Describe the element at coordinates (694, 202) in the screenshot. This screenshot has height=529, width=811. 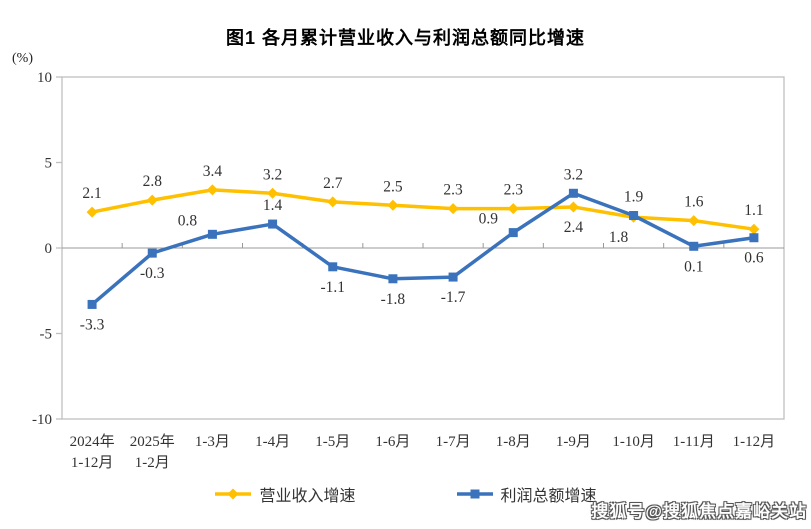
I see `revenue-growth-data-label: 1.6` at that location.